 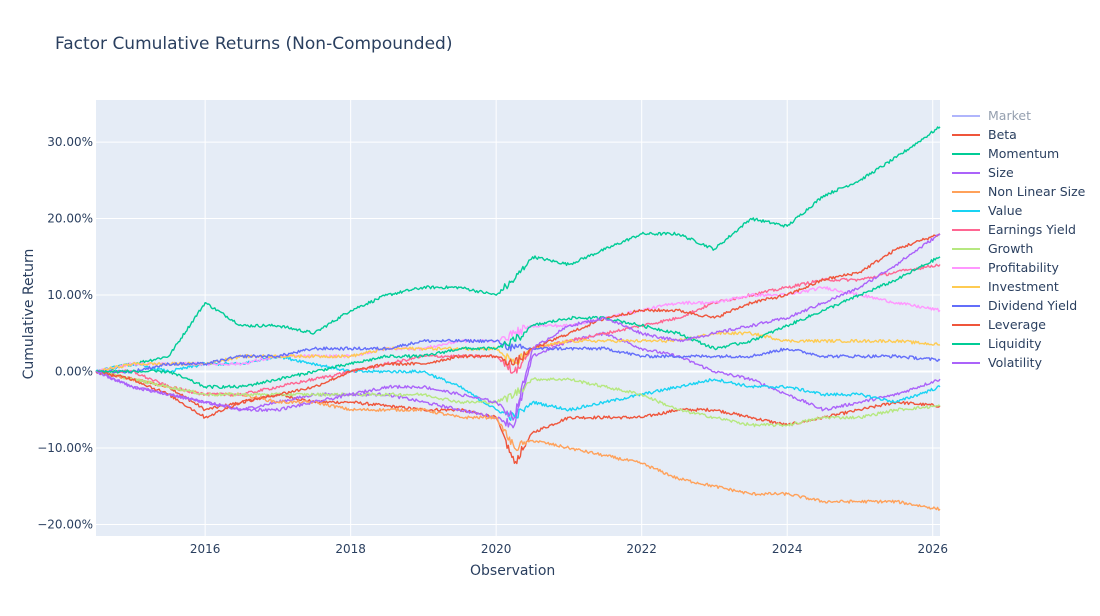 What do you see at coordinates (518, 399) in the screenshot?
I see `series-line-growth` at bounding box center [518, 399].